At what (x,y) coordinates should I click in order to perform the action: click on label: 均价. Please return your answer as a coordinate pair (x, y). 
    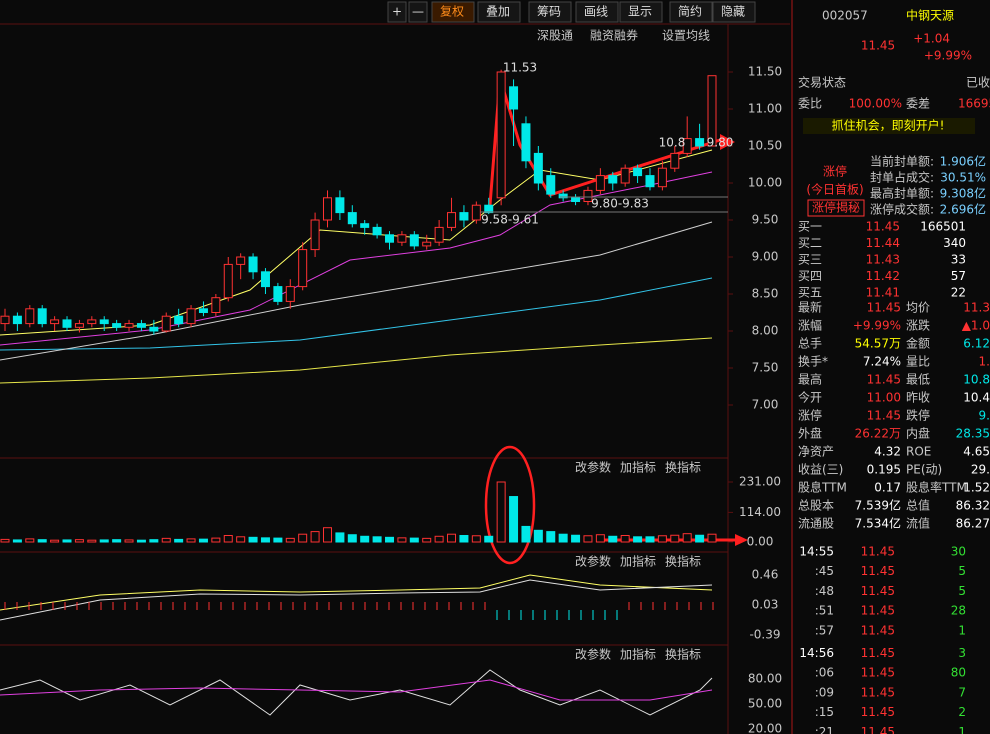
    Looking at the image, I should click on (918, 308).